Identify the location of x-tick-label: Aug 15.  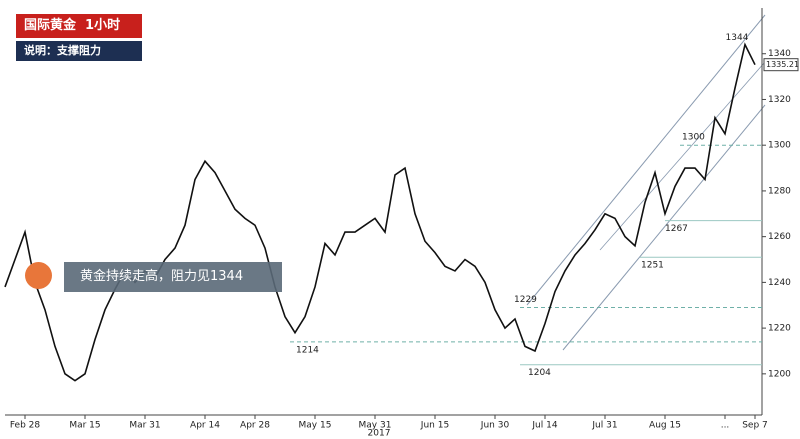
(665, 426).